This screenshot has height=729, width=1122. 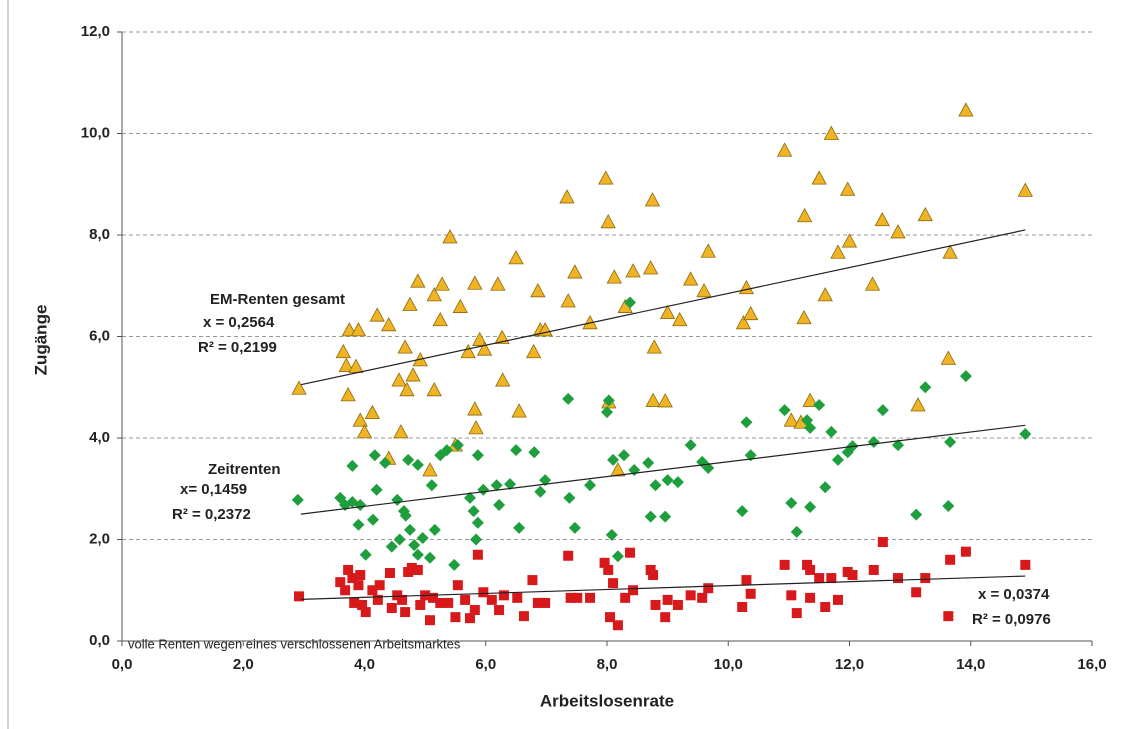 What do you see at coordinates (99, 234) in the screenshot?
I see `y-tick-label: 8,0` at bounding box center [99, 234].